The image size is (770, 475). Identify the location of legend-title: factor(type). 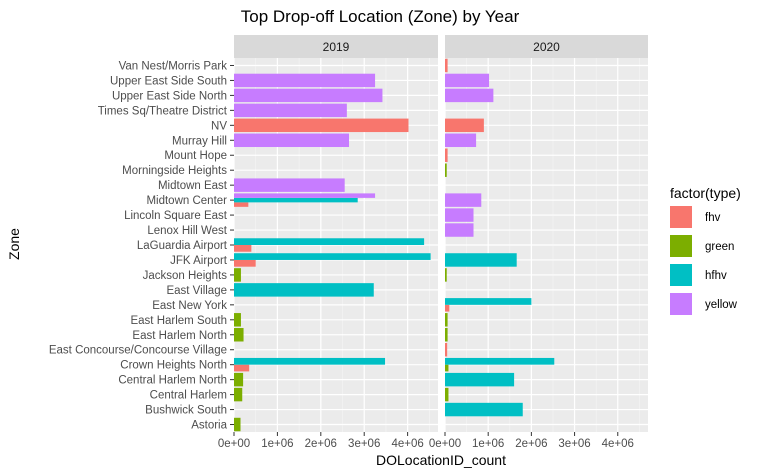
(705, 193).